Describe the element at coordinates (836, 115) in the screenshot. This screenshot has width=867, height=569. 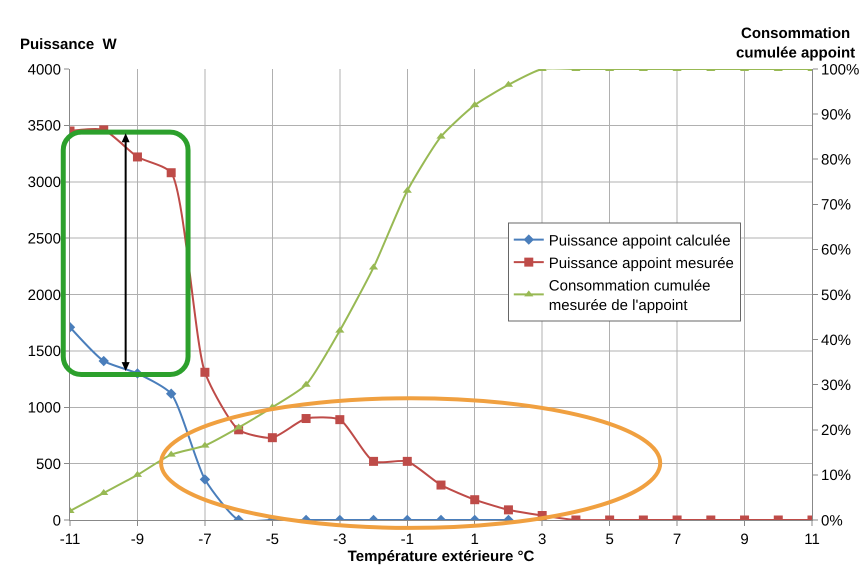
I see `y2-tick-label: 90%` at that location.